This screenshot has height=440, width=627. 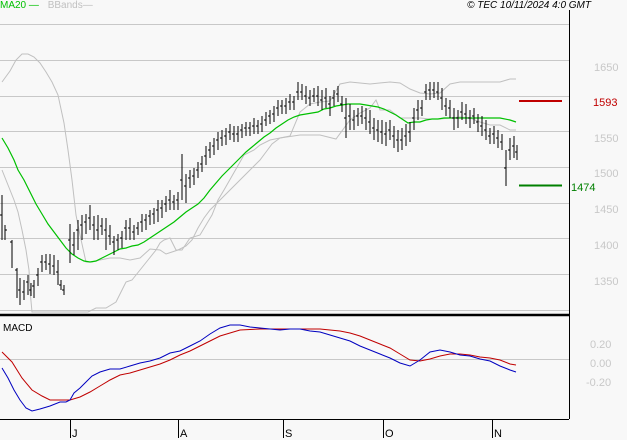 What do you see at coordinates (389, 434) in the screenshot?
I see `x-label-oct: O` at bounding box center [389, 434].